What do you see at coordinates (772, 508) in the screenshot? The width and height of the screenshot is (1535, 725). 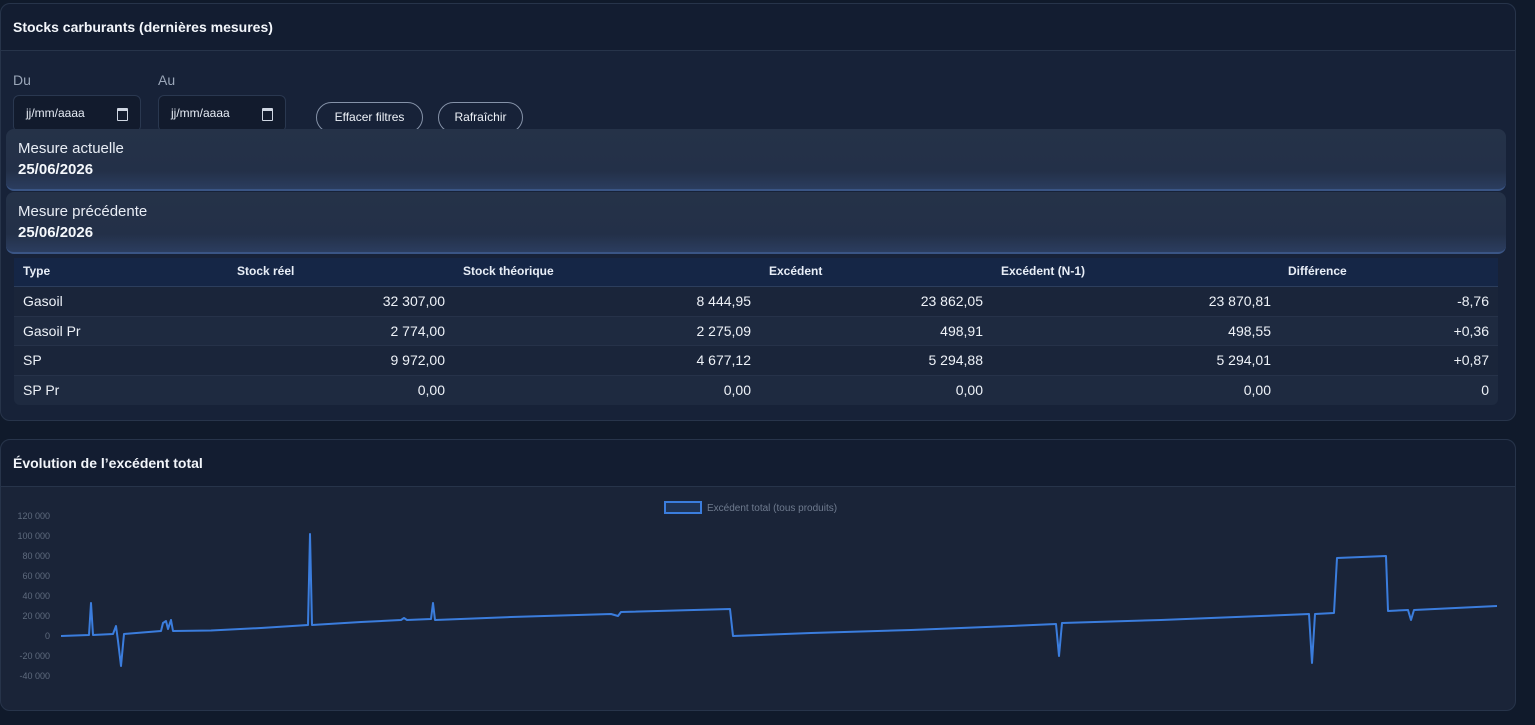 I see `legend-label: Excédent total (tous produits)` at bounding box center [772, 508].